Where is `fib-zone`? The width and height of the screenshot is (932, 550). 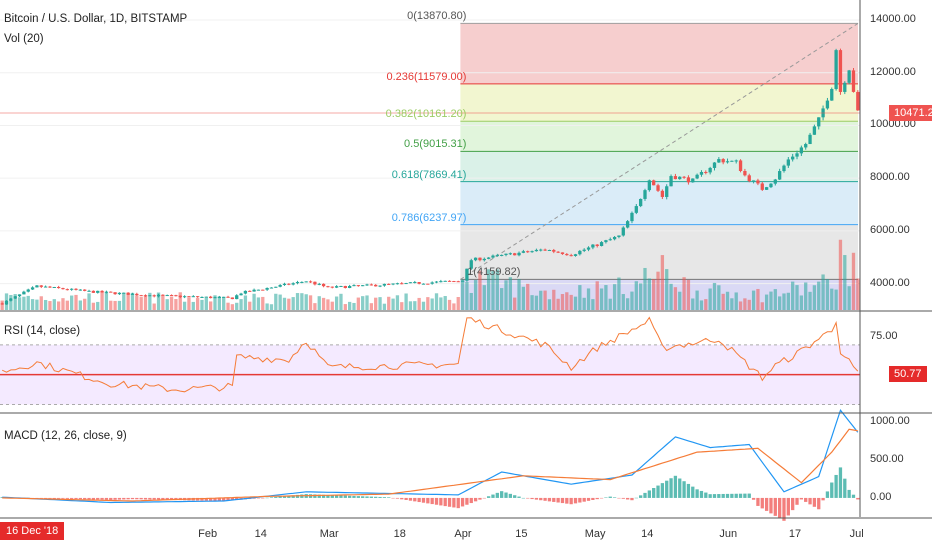 fib-zone is located at coordinates (659, 136).